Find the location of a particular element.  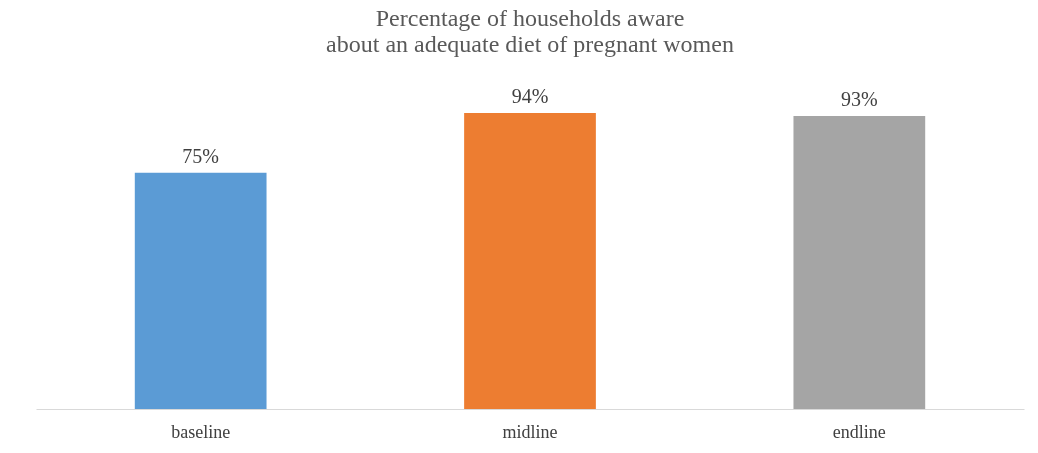

x-tick-label: endline is located at coordinates (859, 431).